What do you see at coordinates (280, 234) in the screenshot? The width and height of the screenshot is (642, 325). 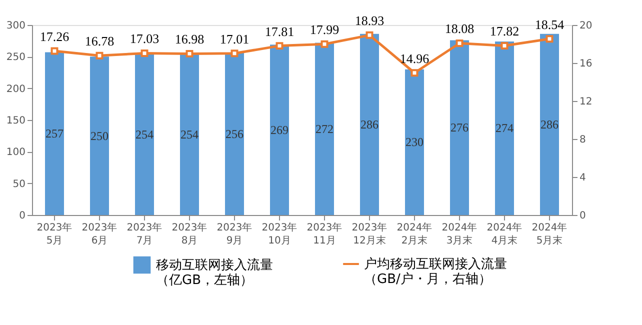 I see `x-tick-label: 2023年 10月` at bounding box center [280, 234].